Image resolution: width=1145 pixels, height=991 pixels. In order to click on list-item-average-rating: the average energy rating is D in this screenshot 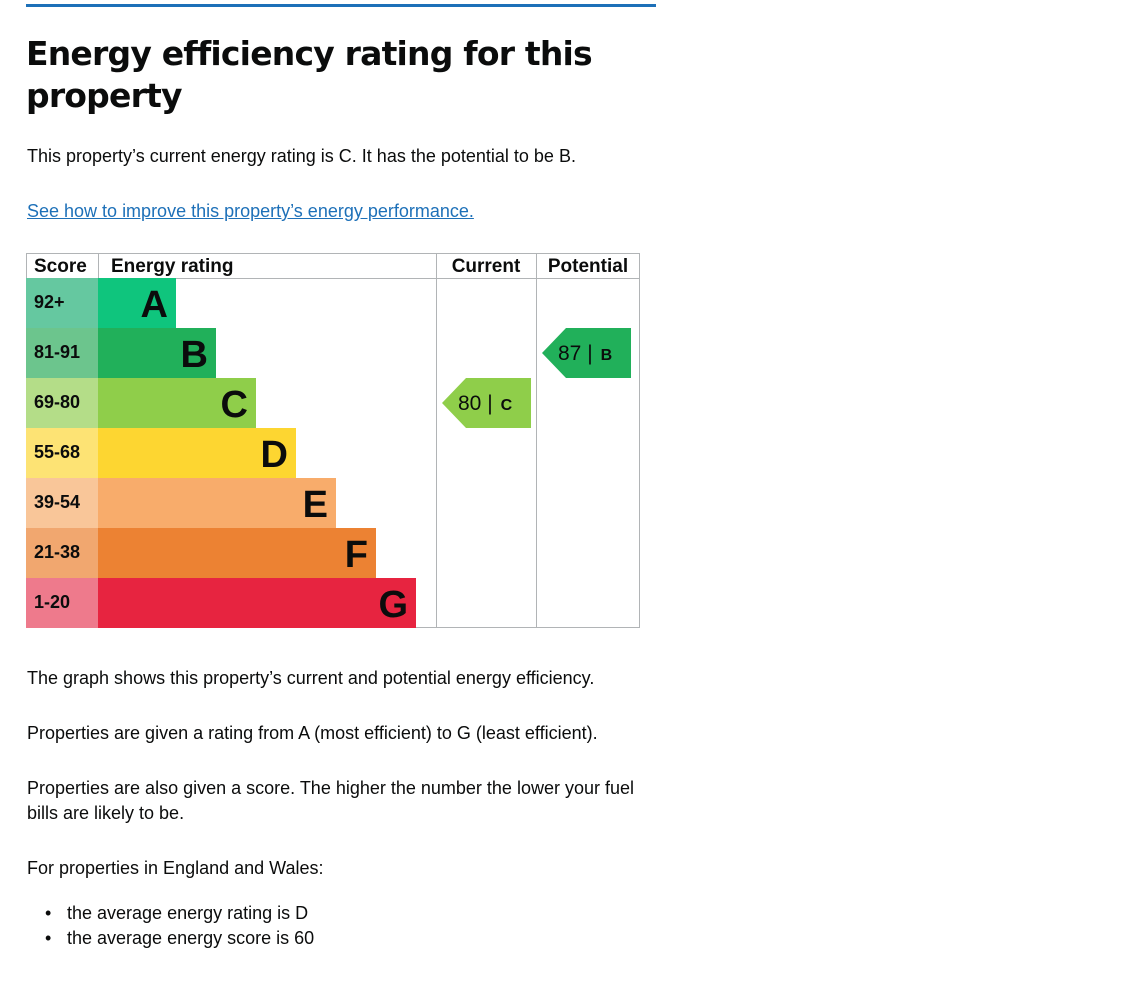, I will do `click(170, 913)`.